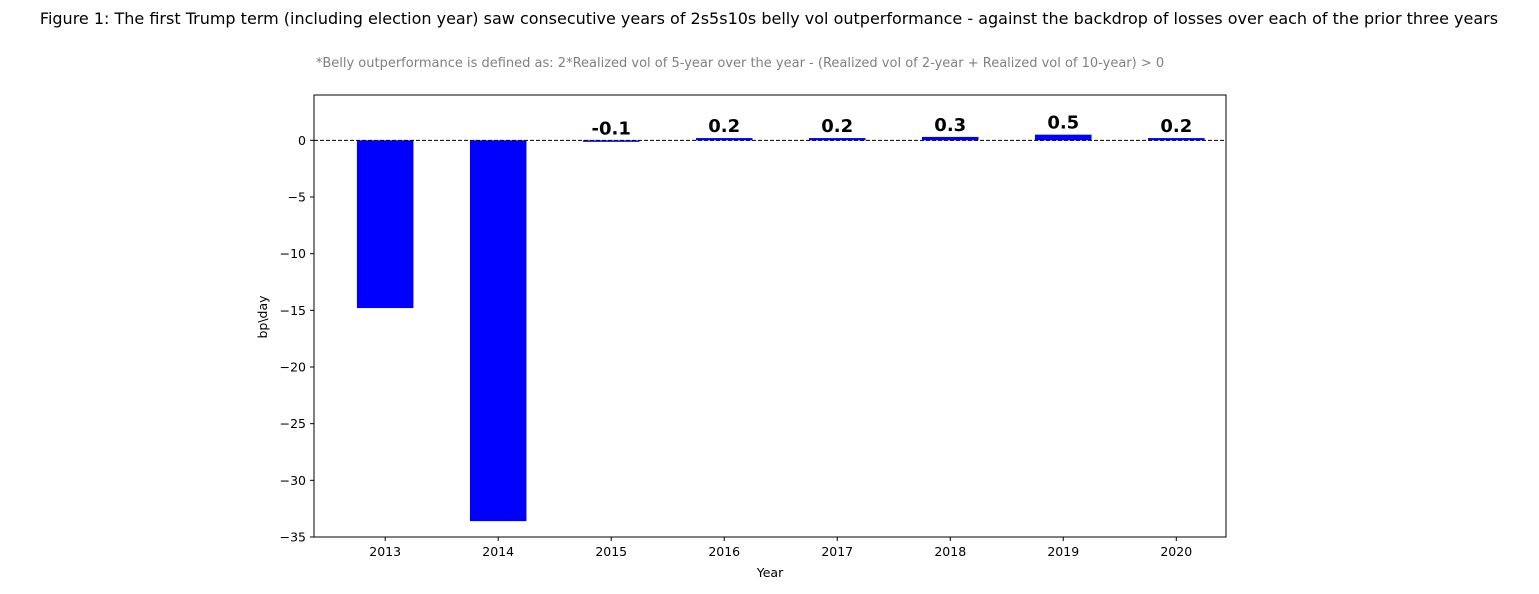 The width and height of the screenshot is (1539, 594). What do you see at coordinates (385, 551) in the screenshot?
I see `x-tick-label: 2013` at bounding box center [385, 551].